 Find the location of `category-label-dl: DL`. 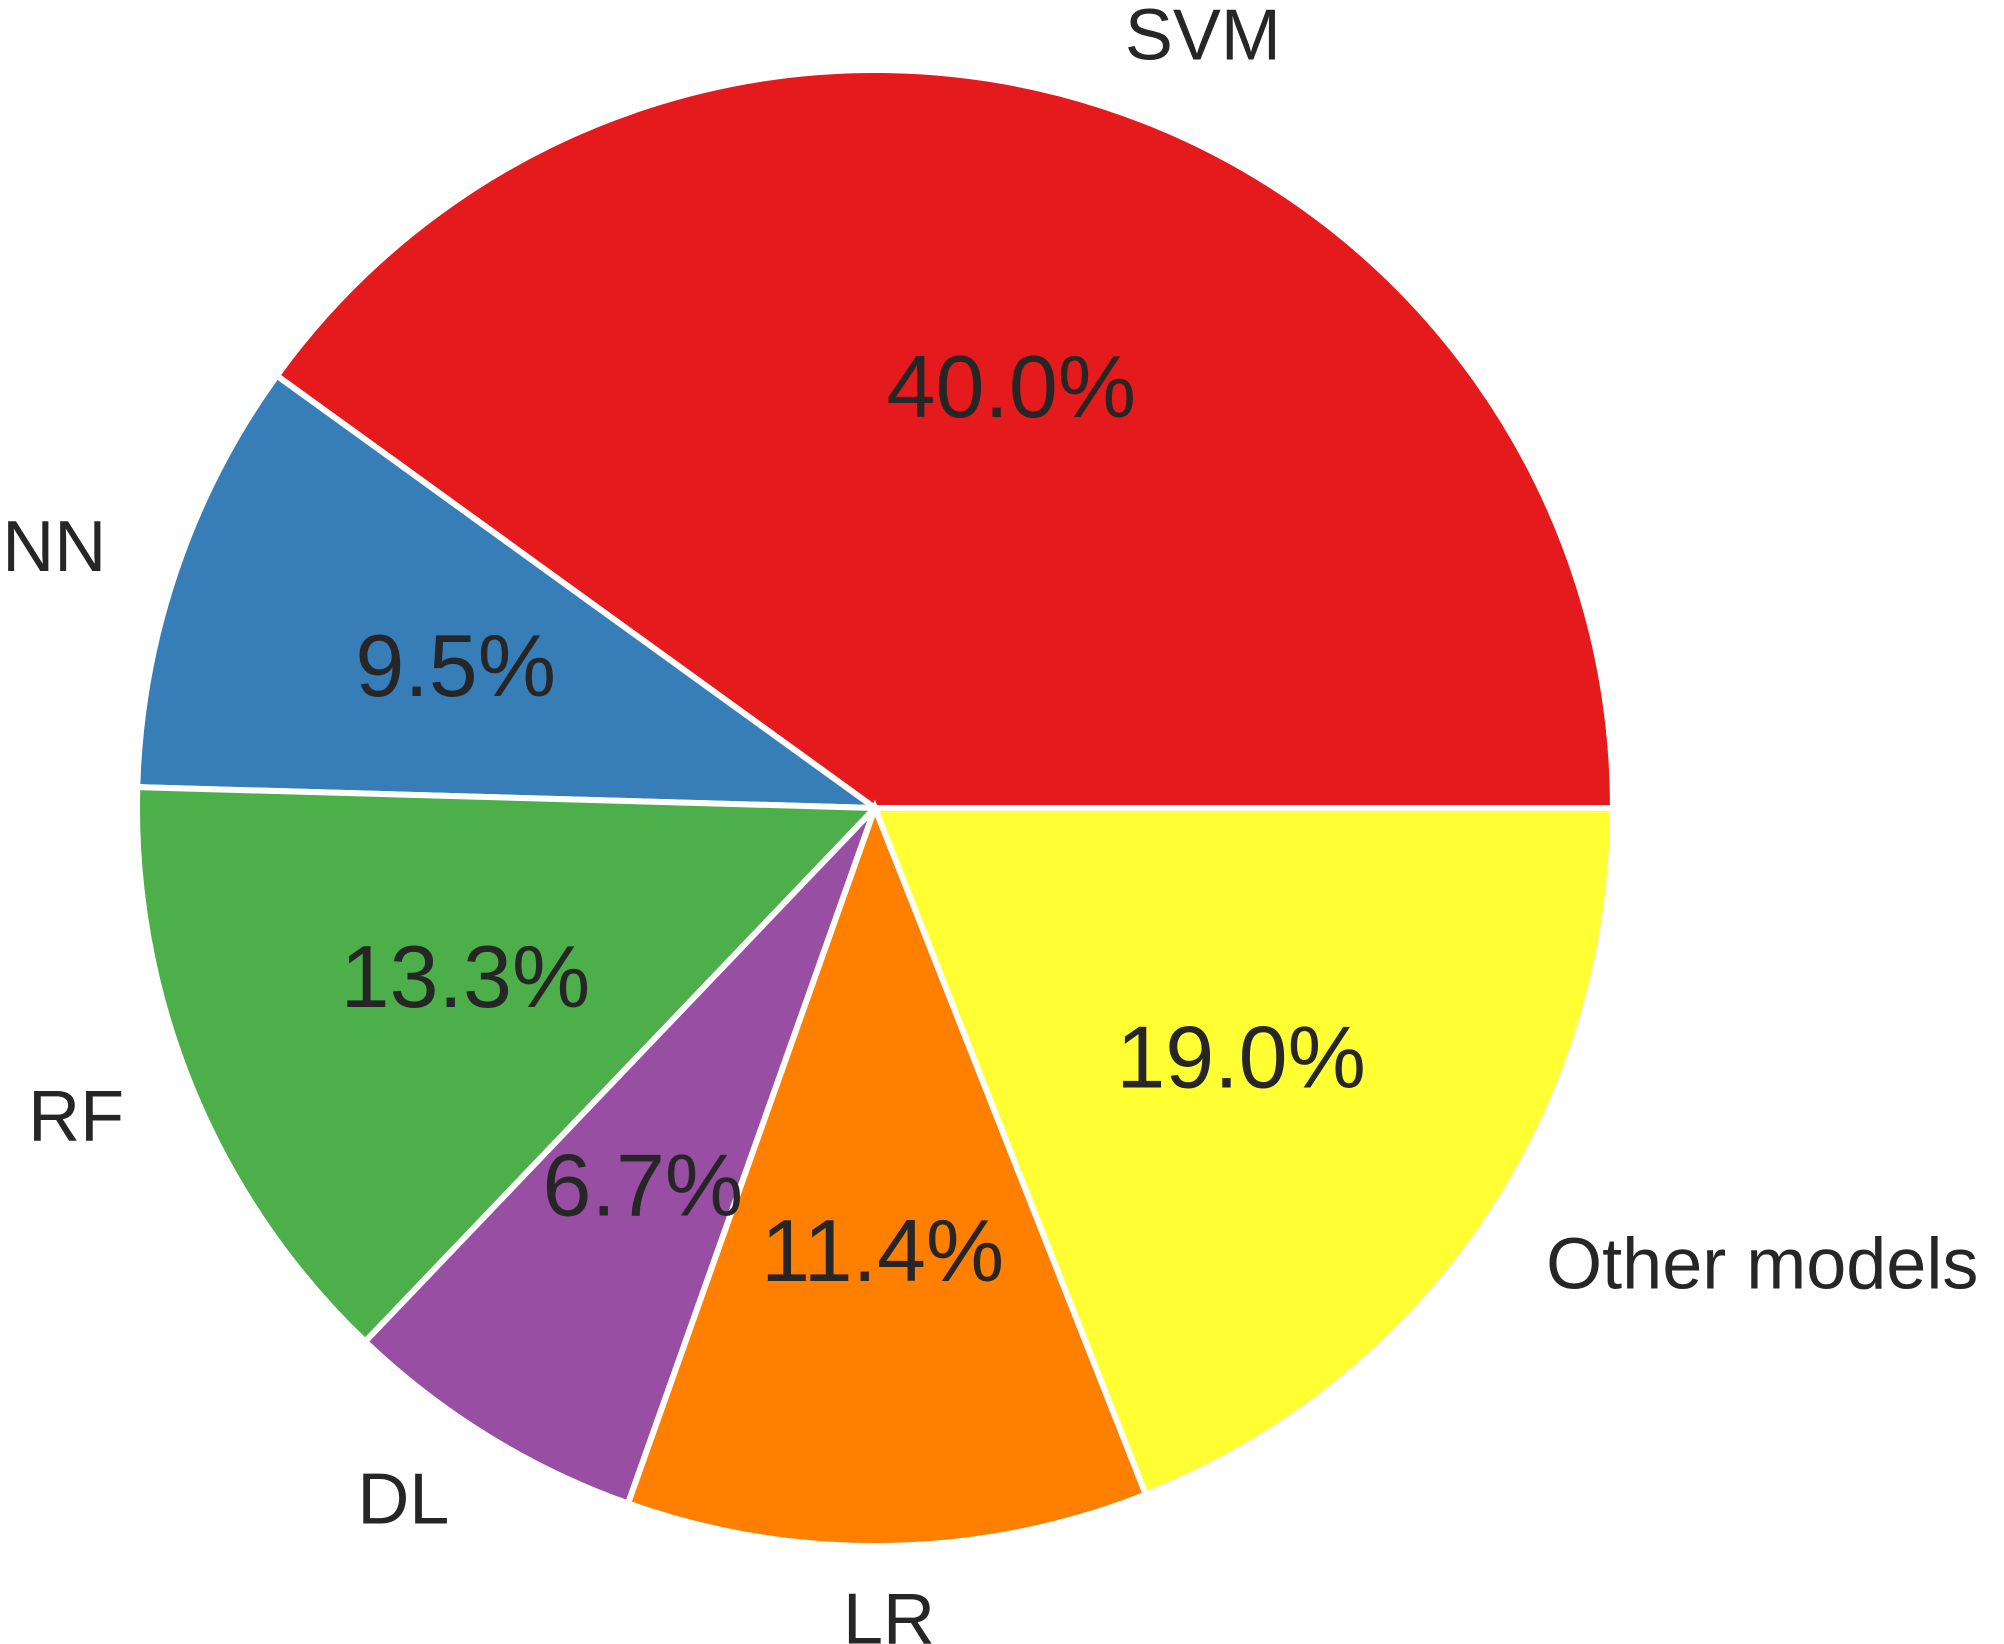

category-label-dl: DL is located at coordinates (403, 1499).